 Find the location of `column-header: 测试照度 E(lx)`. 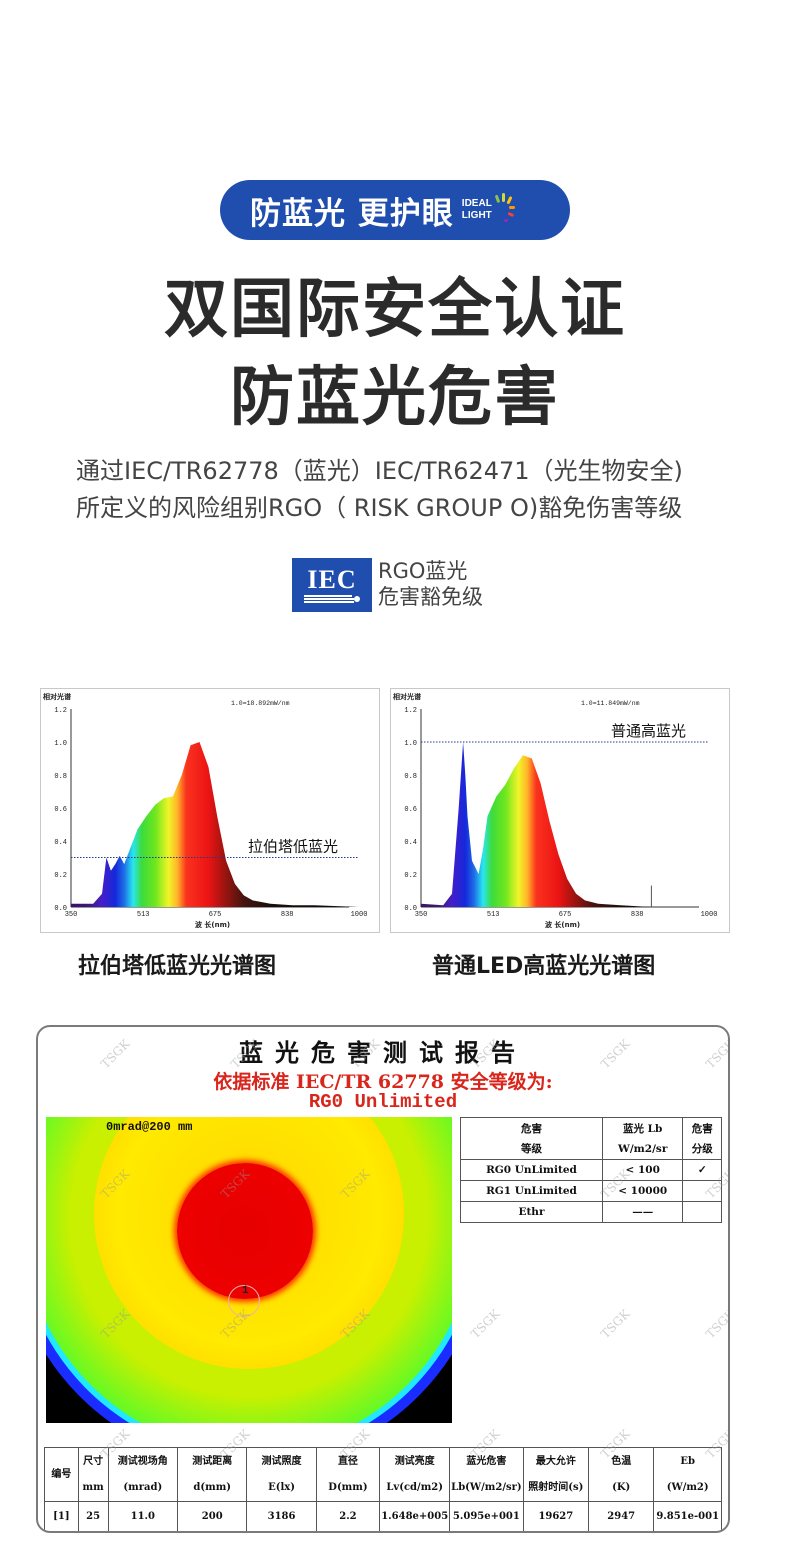

column-header: 测试照度 E(lx) is located at coordinates (281, 1474).